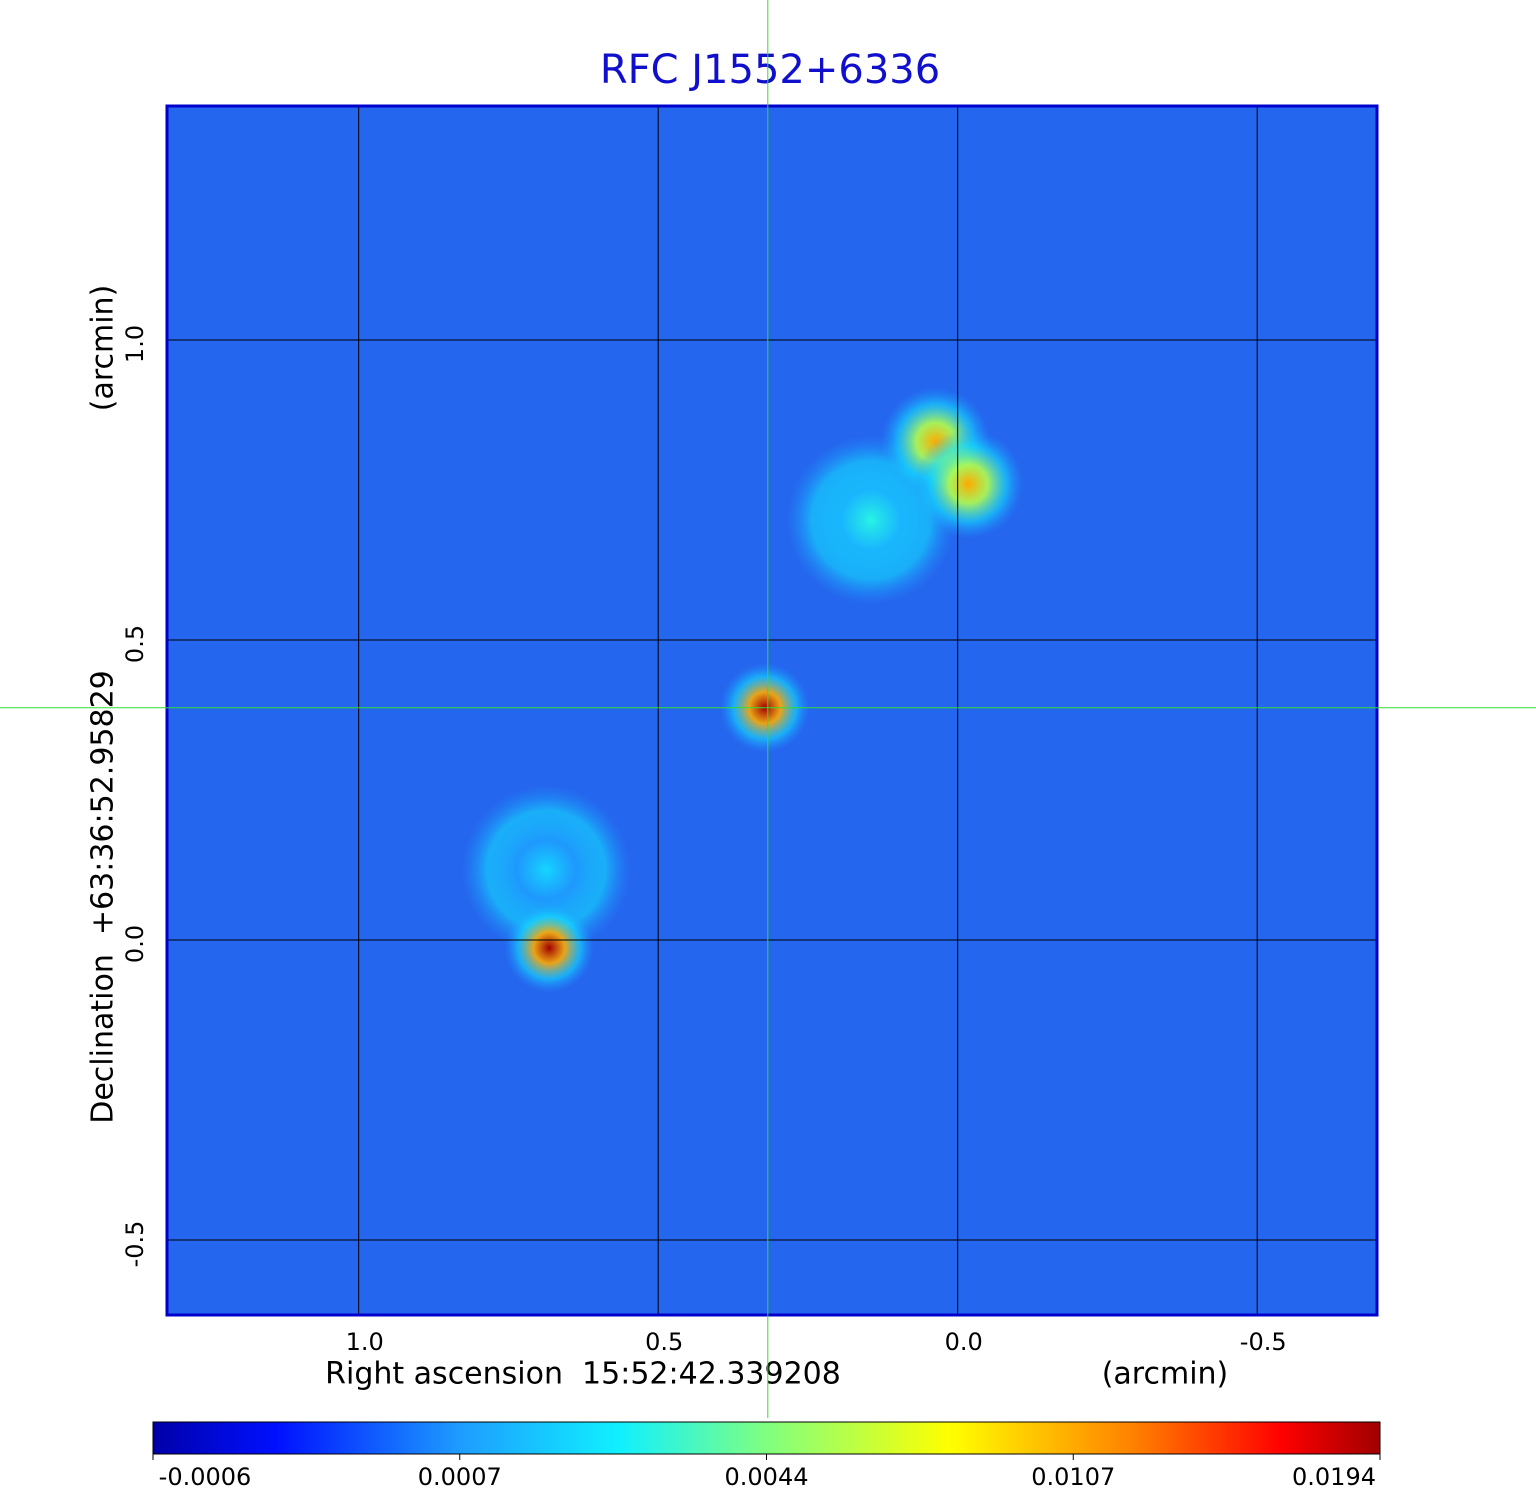 Image resolution: width=1536 pixels, height=1511 pixels. What do you see at coordinates (1073, 1477) in the screenshot?
I see `colorbar-tick-label: 0.0107` at bounding box center [1073, 1477].